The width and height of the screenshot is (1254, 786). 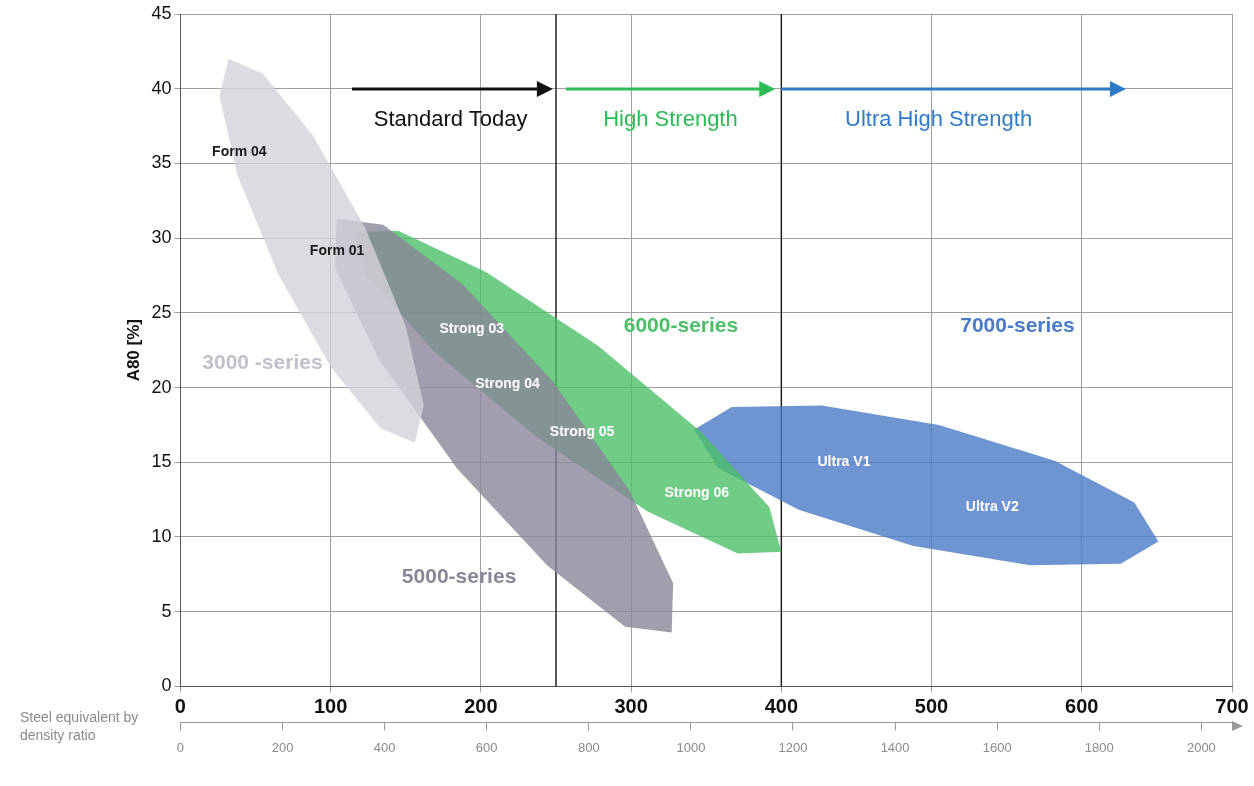 I want to click on x-tick-label: 600, so click(x=1082, y=705).